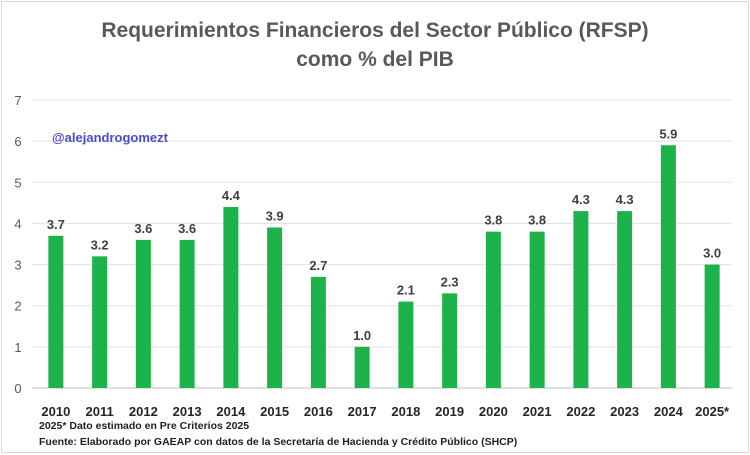 The height and width of the screenshot is (455, 750). I want to click on y-tick-label: 6, so click(17, 141).